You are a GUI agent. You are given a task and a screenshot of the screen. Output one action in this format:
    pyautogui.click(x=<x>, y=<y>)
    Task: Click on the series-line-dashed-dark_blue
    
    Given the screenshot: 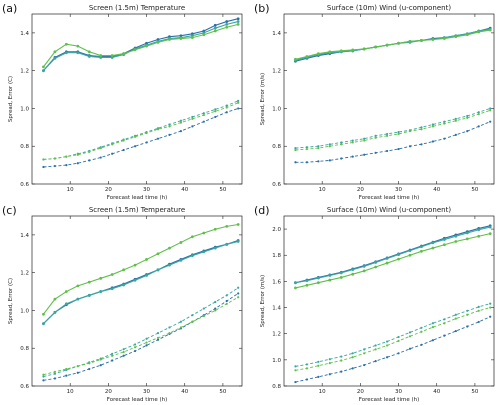 What is the action you would take?
    pyautogui.click(x=393, y=349)
    